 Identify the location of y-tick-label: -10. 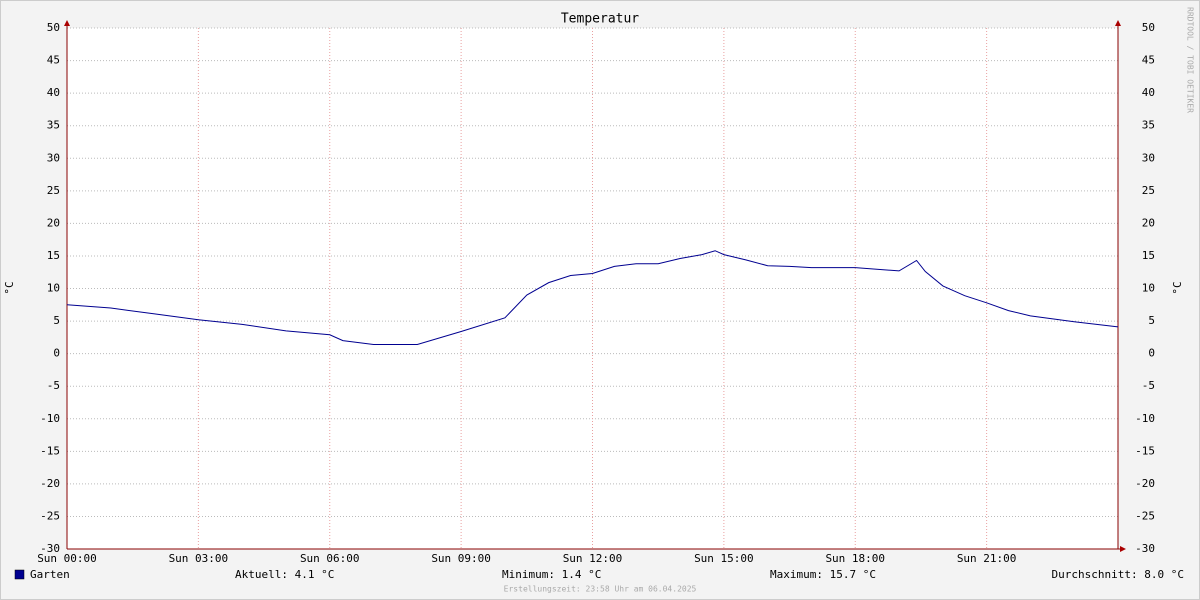
(50, 418).